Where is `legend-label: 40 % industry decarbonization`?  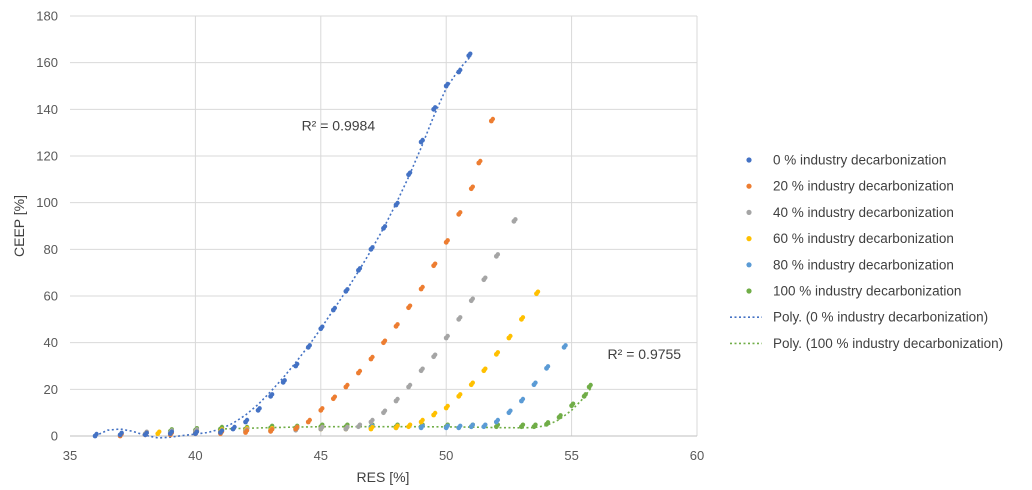
legend-label: 40 % industry decarbonization is located at coordinates (863, 212).